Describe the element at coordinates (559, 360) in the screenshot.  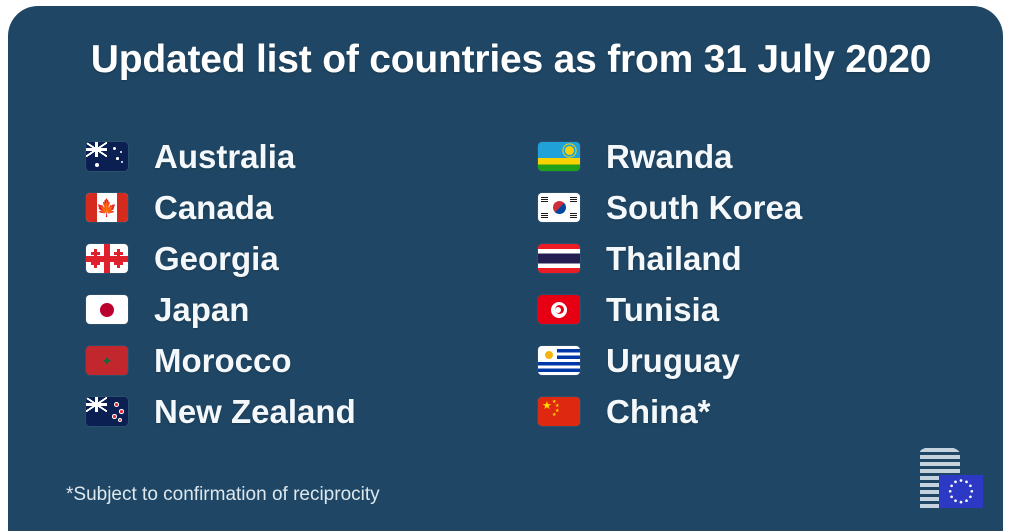
I see `flag-uruguay-icon` at that location.